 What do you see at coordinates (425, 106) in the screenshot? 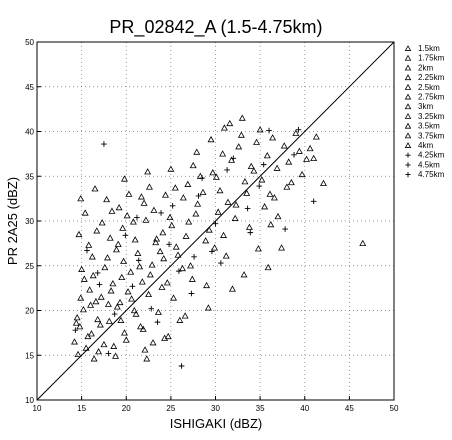
I see `legend-label: 3km` at bounding box center [425, 106].